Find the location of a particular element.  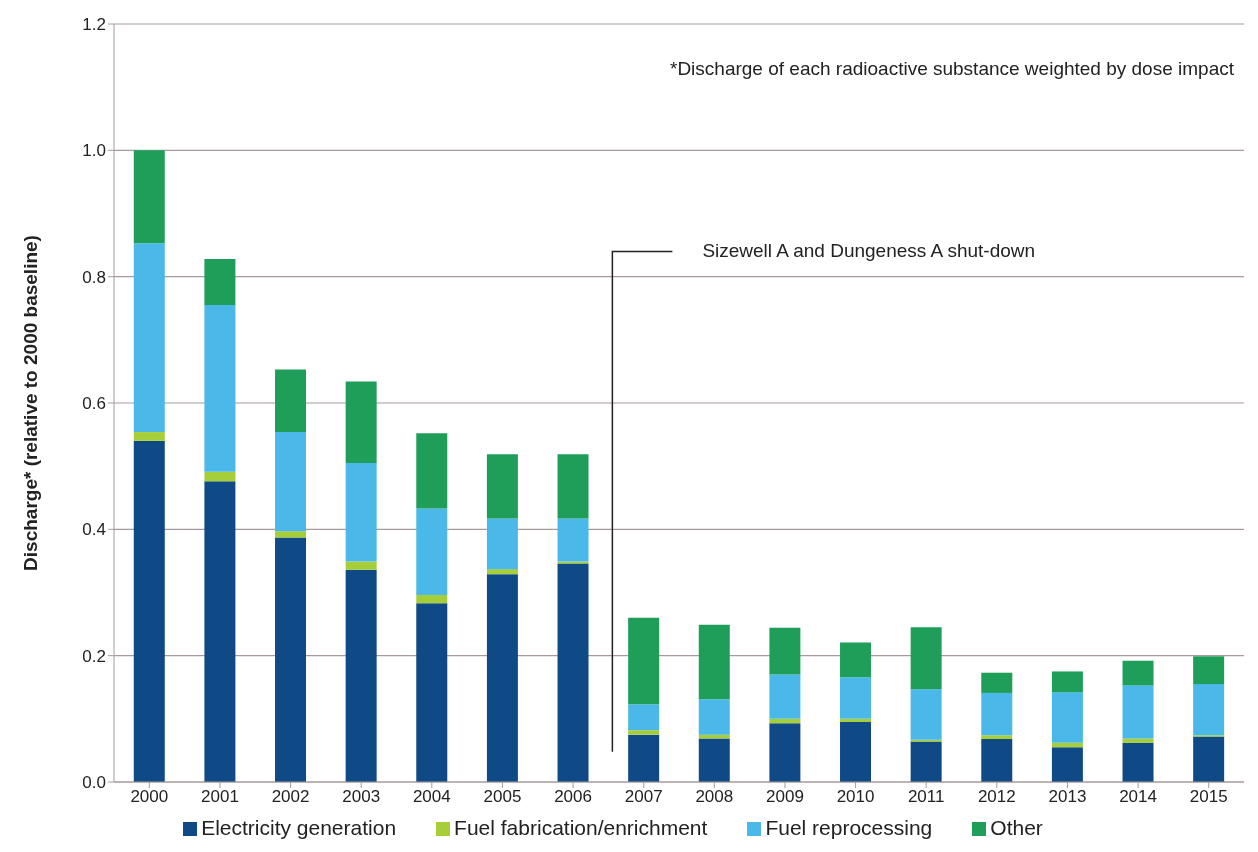

y-tick-label: 0.2 is located at coordinates (94, 656).